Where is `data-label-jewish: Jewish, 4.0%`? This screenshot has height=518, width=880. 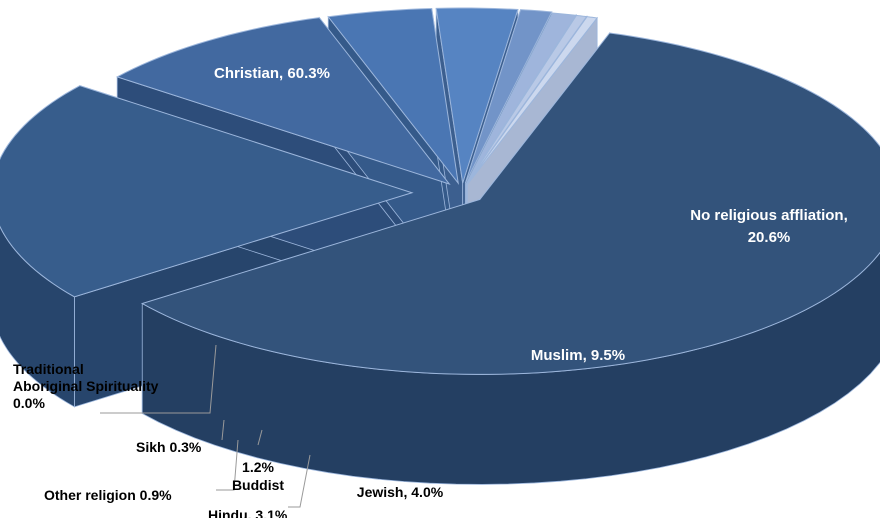 data-label-jewish: Jewish, 4.0% is located at coordinates (400, 492).